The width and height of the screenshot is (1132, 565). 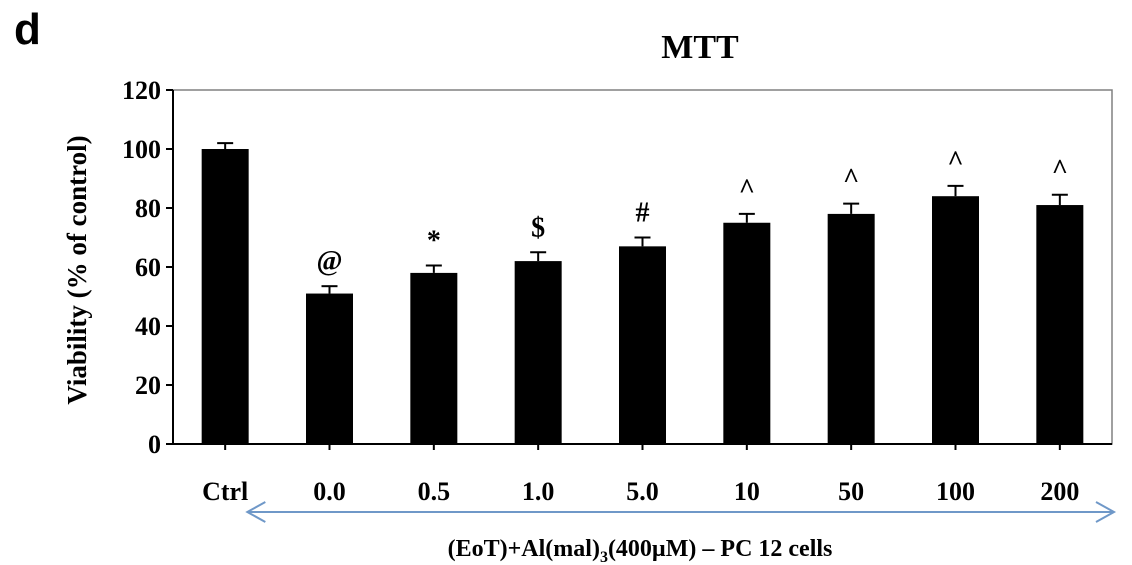 What do you see at coordinates (148, 326) in the screenshot?
I see `y-tick-label: 40` at bounding box center [148, 326].